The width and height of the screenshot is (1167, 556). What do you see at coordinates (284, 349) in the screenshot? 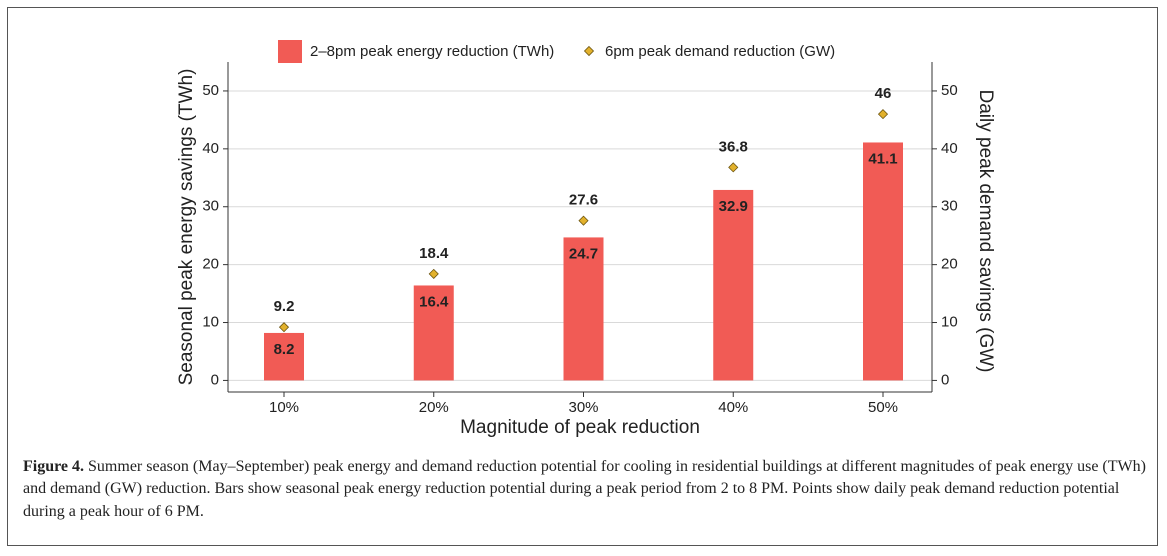
I see `bar-label: 8.2` at bounding box center [284, 349].